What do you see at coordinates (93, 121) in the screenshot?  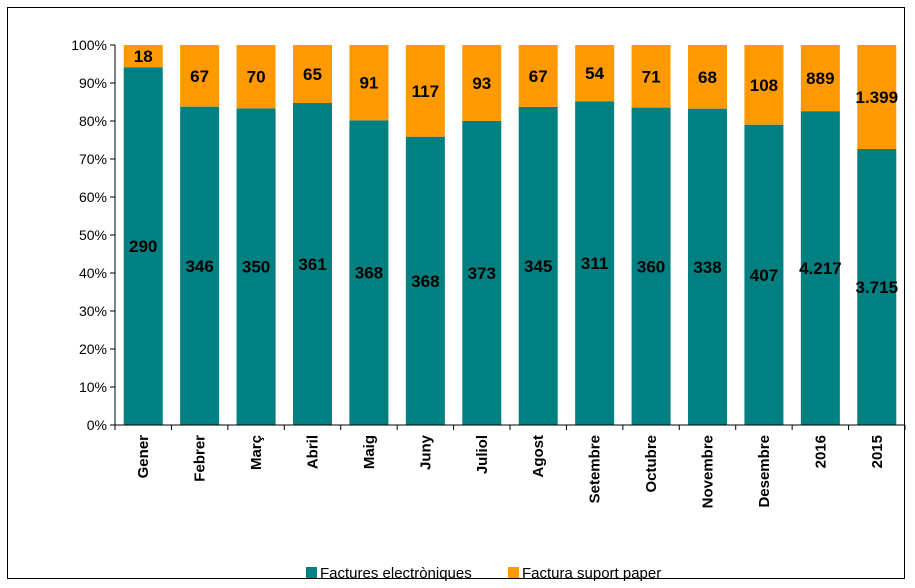 I see `y-tick-label-8: 80%` at bounding box center [93, 121].